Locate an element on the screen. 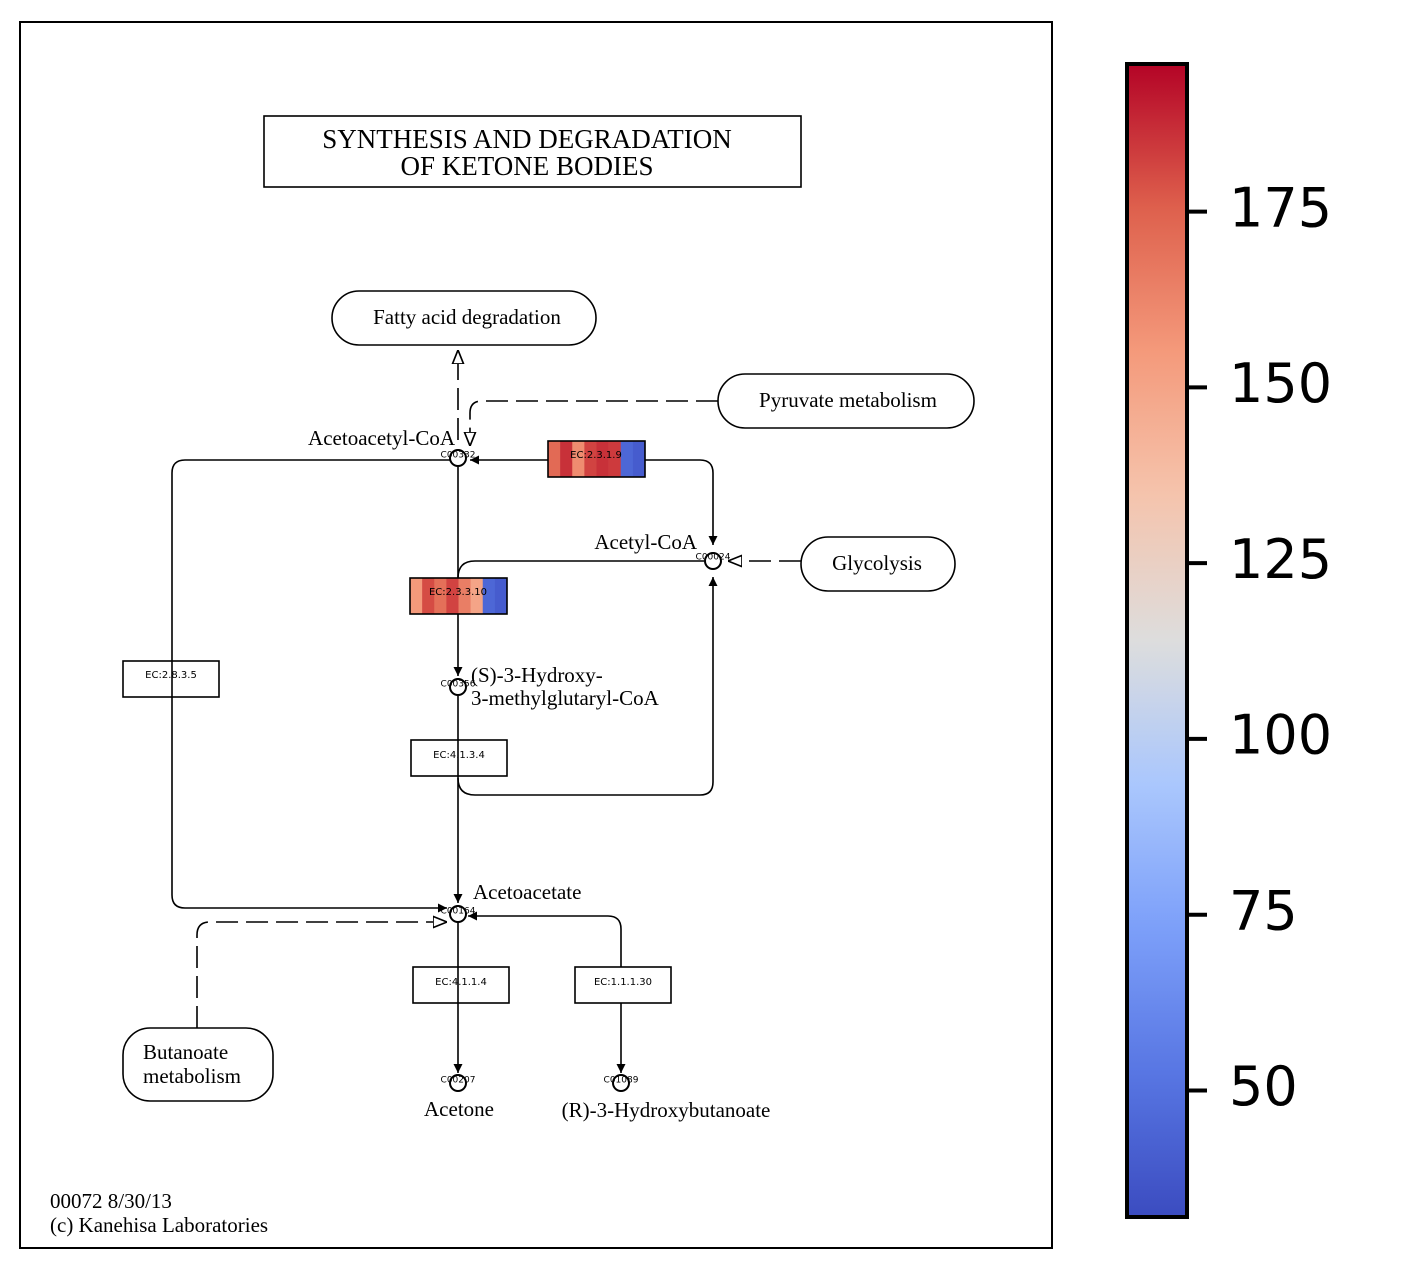 This screenshot has width=1410, height=1277. footer: (c) Kanehisa Laboratories is located at coordinates (159, 1225).